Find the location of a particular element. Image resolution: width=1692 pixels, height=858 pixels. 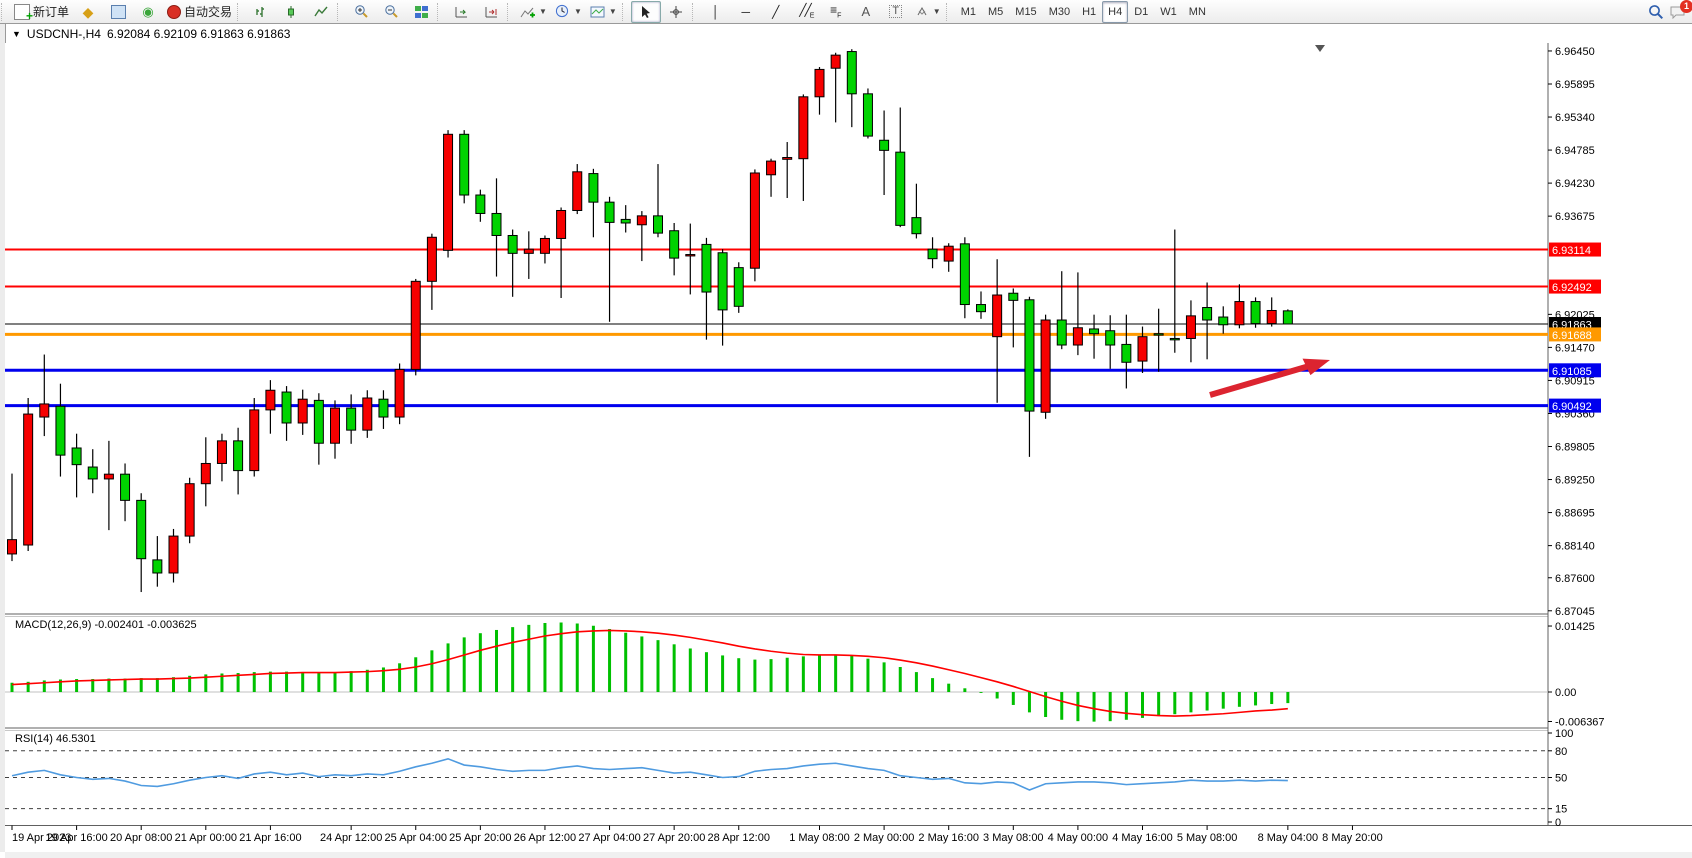

data-window-button is located at coordinates (118, 12).